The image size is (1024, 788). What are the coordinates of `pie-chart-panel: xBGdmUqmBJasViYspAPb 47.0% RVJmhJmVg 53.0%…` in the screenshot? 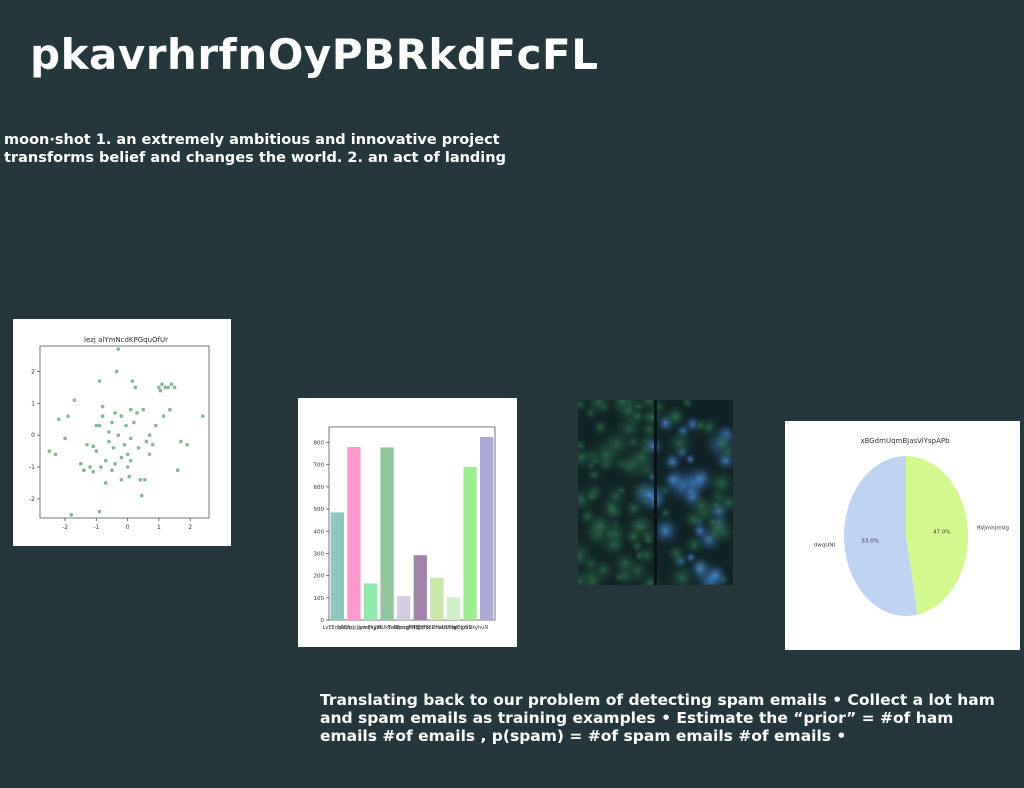 It's located at (902, 535).